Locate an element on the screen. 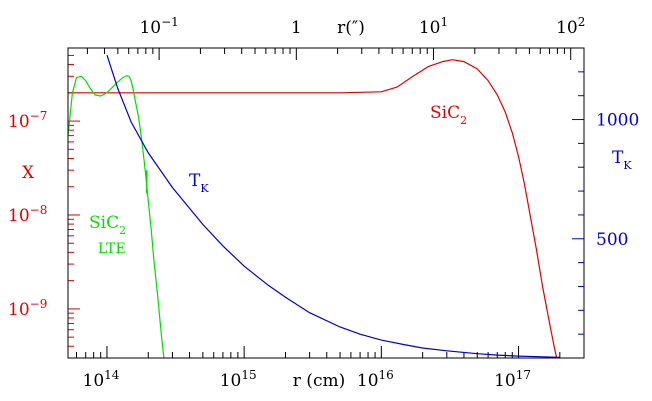 The image size is (652, 401). y-left-tick-label-sup: −7 is located at coordinates (39, 116).